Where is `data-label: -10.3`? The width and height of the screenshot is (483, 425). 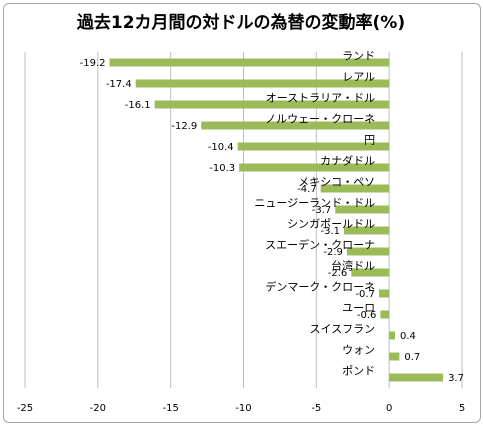
data-label: -10.3 is located at coordinates (222, 168).